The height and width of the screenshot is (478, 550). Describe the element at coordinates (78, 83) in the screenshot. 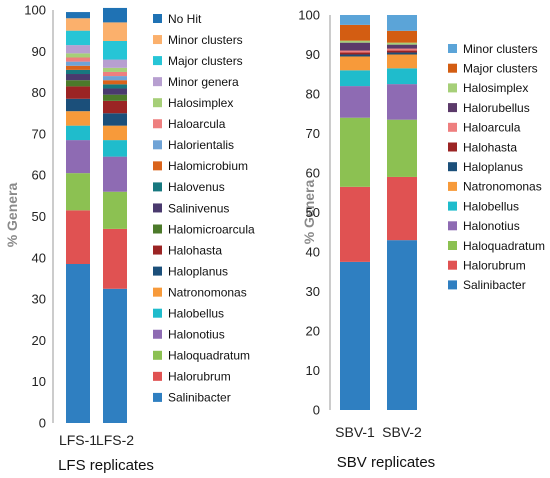

I see `bar-segment-lfs-1-halomicroarcula` at that location.